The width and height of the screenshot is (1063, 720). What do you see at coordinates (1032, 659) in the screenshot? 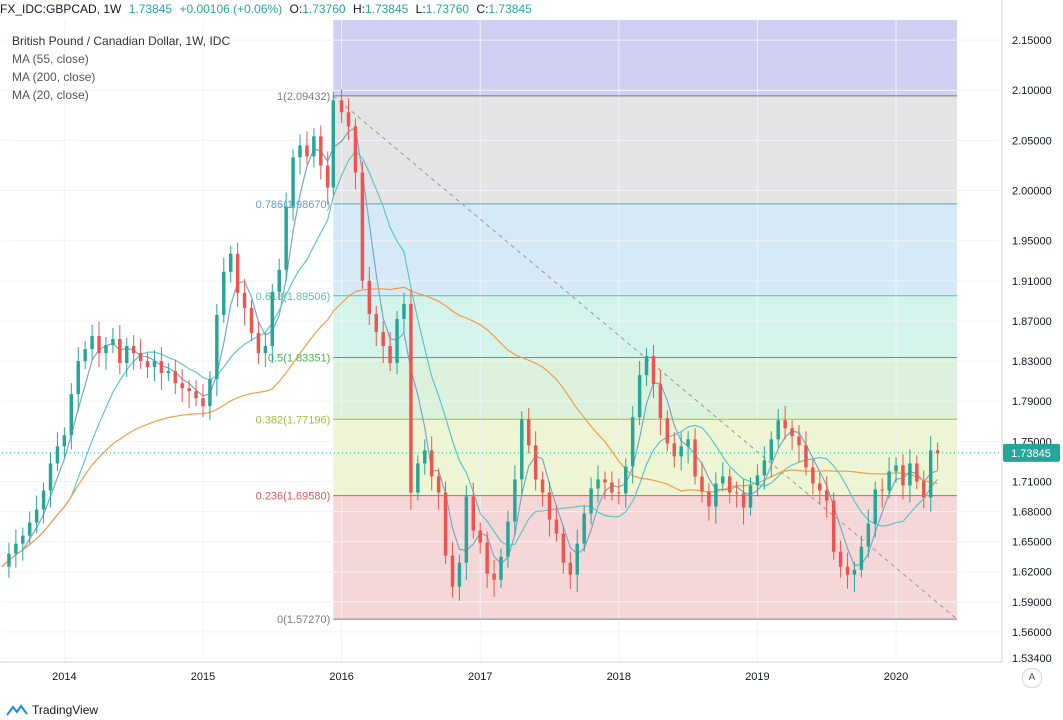
I see `price-tick-label: 1.53400` at bounding box center [1032, 659].